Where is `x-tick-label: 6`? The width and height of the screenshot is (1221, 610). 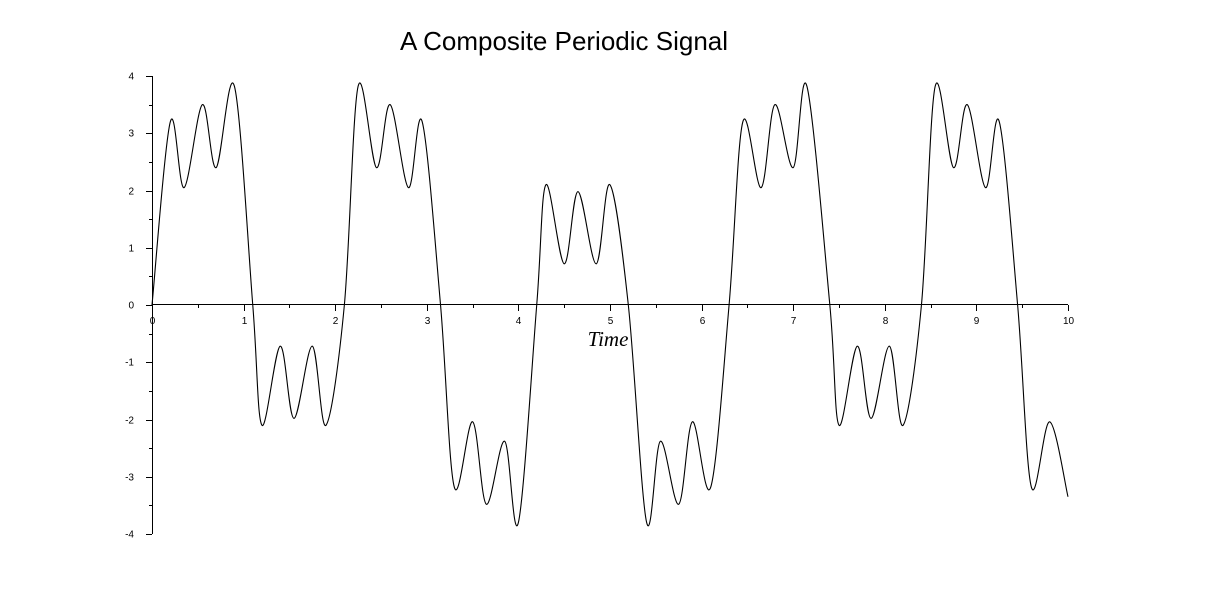
x-tick-label: 6 is located at coordinates (703, 321).